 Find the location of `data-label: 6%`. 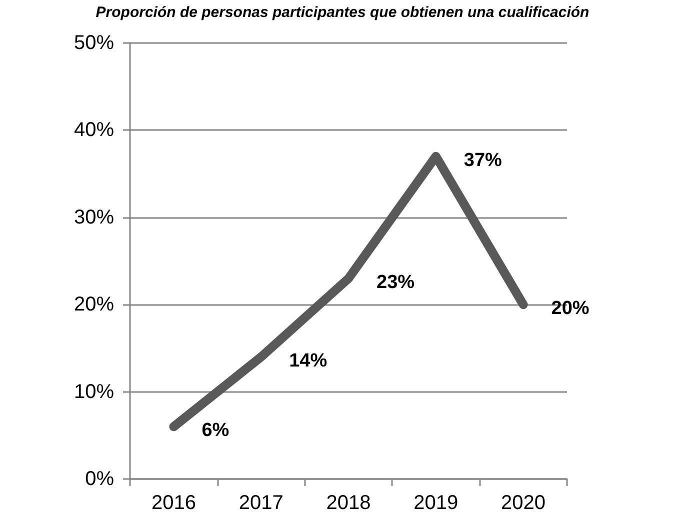

data-label: 6% is located at coordinates (216, 431).